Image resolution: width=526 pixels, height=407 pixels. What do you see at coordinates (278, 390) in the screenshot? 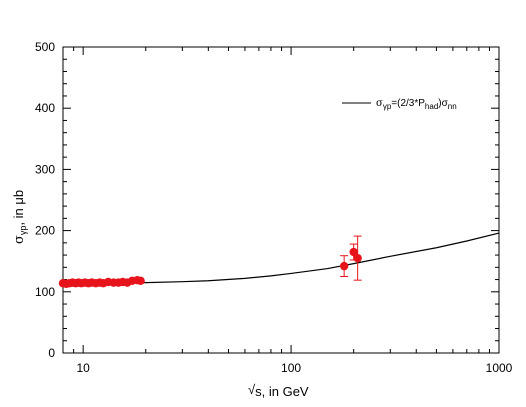
I see `x-axis-title: √s, in GeV` at bounding box center [278, 390].